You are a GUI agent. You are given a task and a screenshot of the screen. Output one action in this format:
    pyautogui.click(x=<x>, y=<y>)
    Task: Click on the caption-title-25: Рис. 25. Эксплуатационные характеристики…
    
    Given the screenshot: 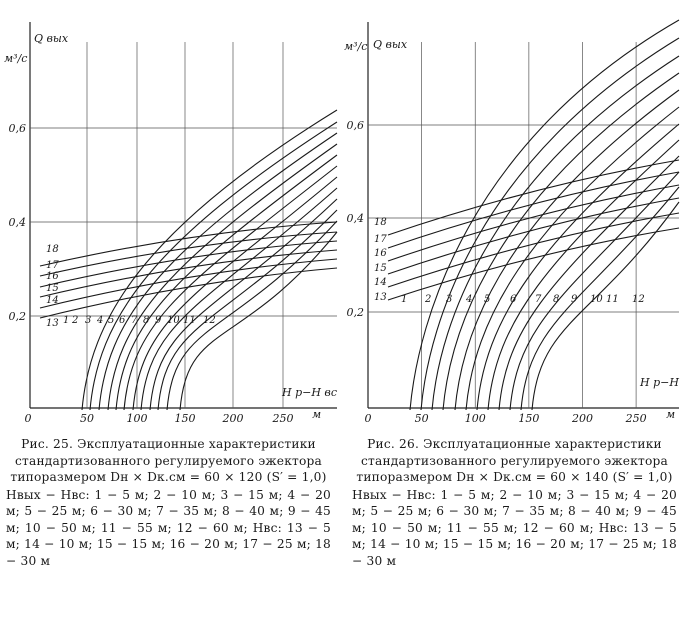 What is the action you would take?
    pyautogui.click(x=168, y=460)
    